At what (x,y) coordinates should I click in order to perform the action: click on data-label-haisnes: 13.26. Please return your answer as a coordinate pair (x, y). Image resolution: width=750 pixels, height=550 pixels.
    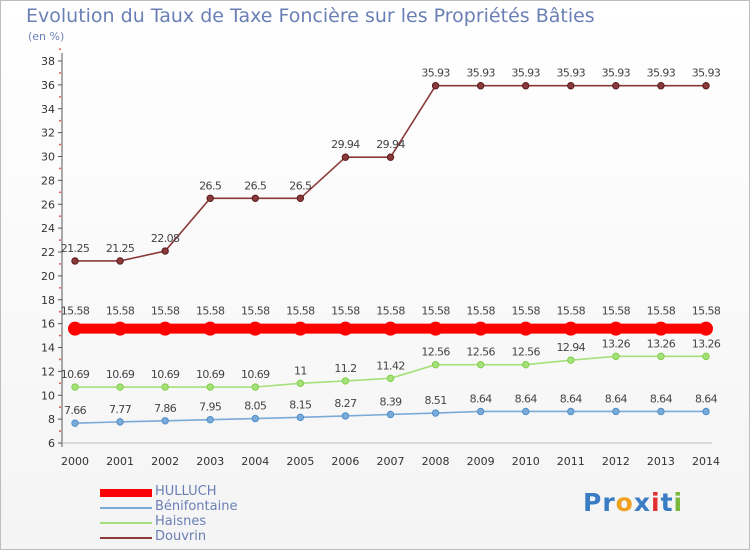
    Looking at the image, I should click on (616, 343).